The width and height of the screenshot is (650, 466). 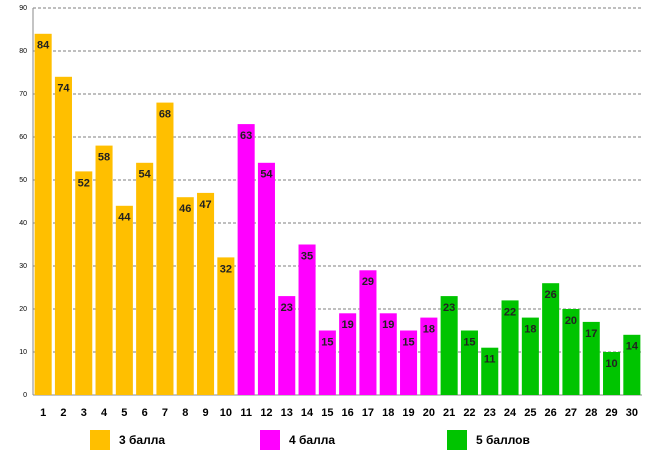 I want to click on legend-label: 4 балла, so click(x=312, y=440).